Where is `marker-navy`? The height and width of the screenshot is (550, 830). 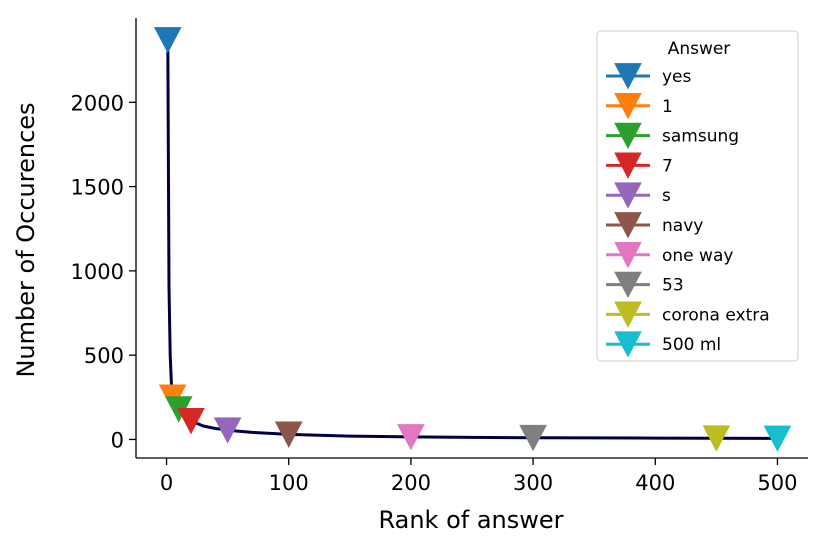 marker-navy is located at coordinates (288, 434).